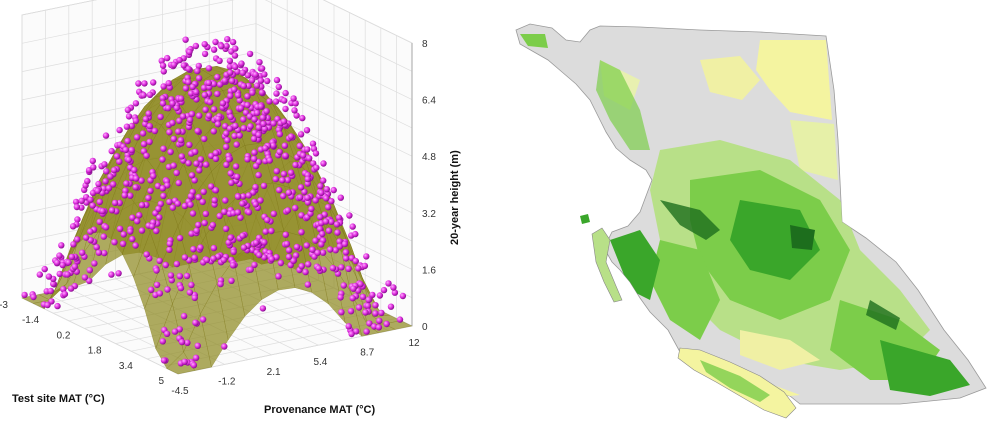 Image resolution: width=990 pixels, height=433 pixels. Describe the element at coordinates (425, 44) in the screenshot. I see `z-tick-label: 8` at that location.